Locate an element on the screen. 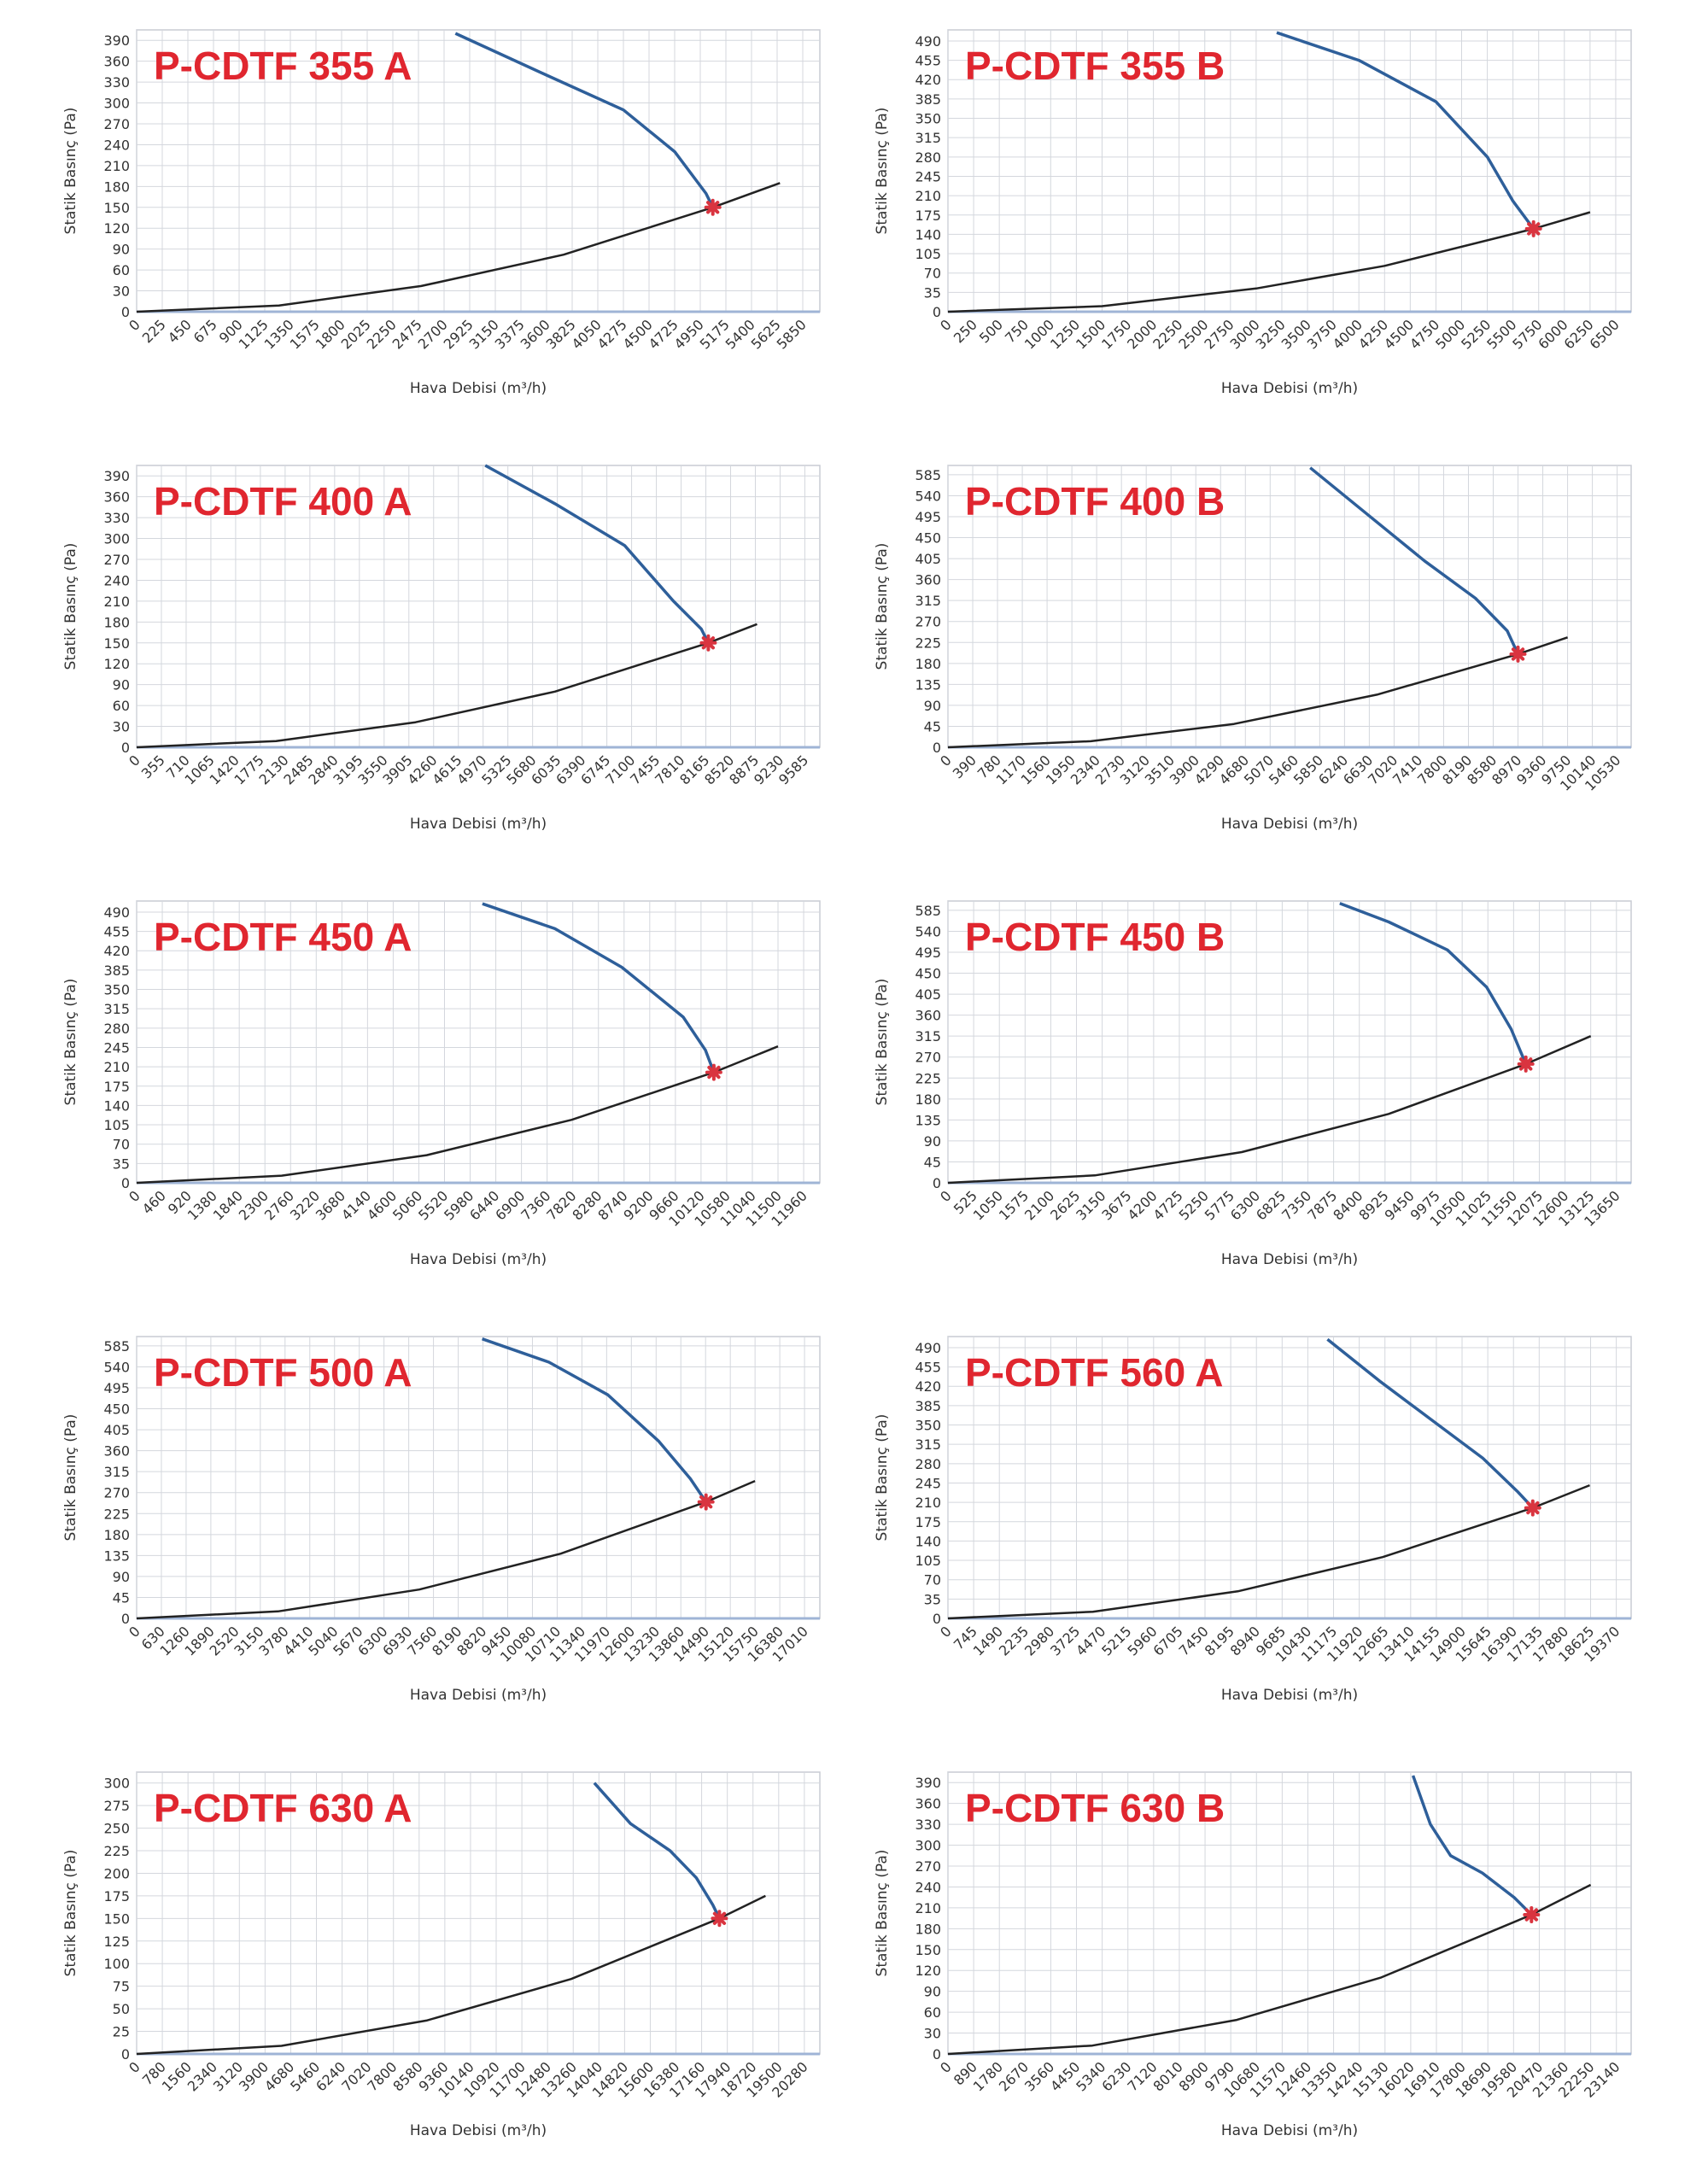  x-tick-label: 450 is located at coordinates (180, 331).